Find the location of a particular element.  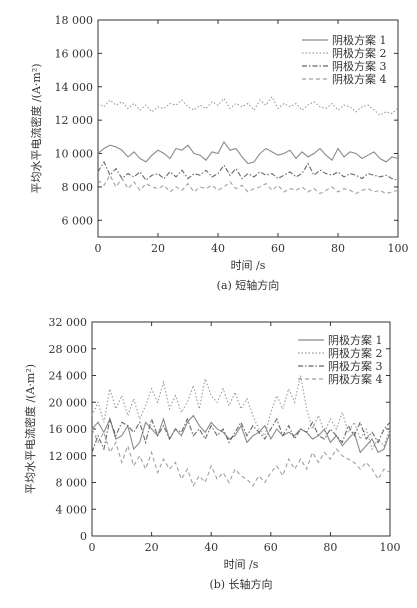

chart-b-xtick-label: 100 is located at coordinates (390, 547).